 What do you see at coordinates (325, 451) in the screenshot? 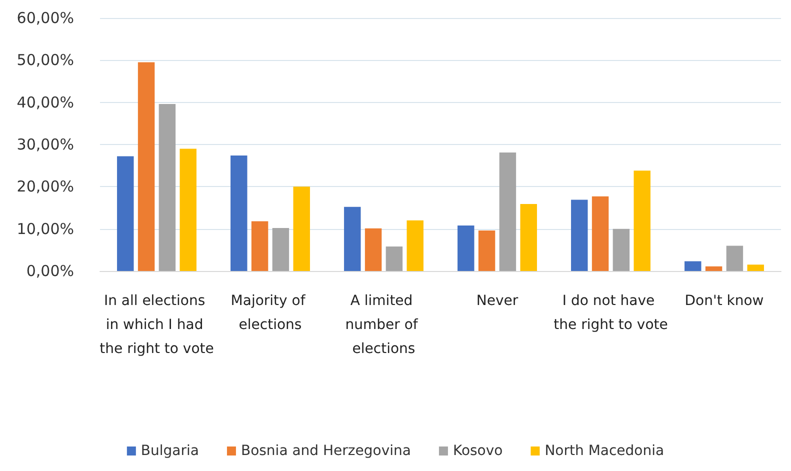
I see `legend-label: Bosnia and Herzegovina` at bounding box center [325, 451].